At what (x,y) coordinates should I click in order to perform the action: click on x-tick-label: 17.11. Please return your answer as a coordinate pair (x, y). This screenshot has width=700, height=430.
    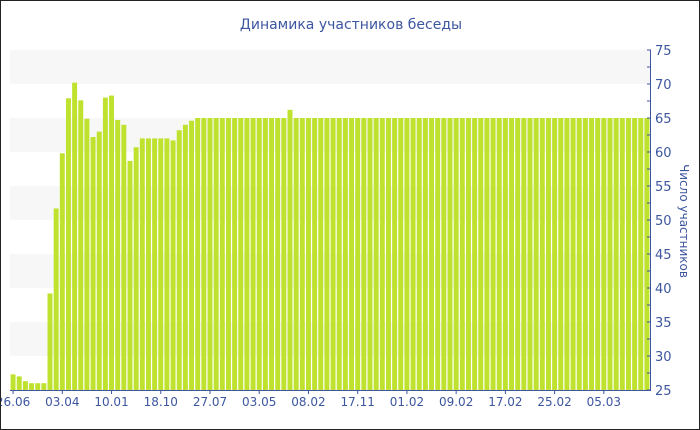
    Looking at the image, I should click on (358, 402).